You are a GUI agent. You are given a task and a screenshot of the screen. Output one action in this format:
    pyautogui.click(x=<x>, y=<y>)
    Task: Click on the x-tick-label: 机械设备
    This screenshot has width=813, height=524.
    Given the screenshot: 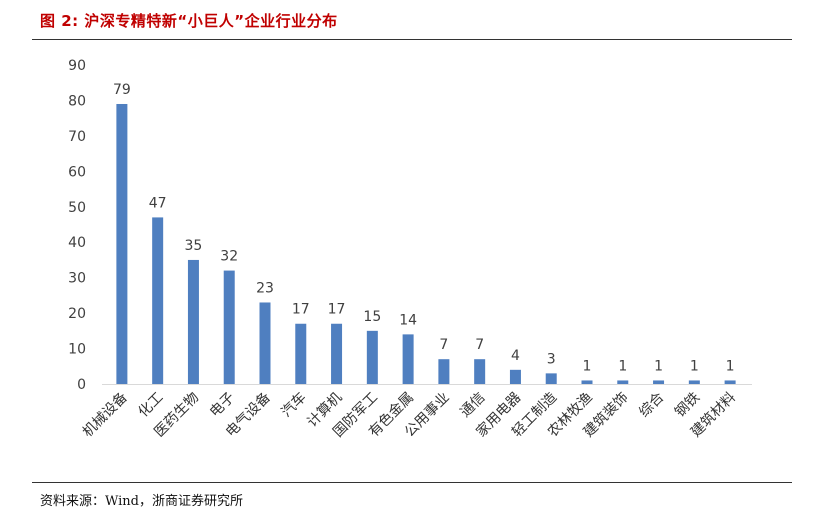 What is the action you would take?
    pyautogui.click(x=105, y=415)
    